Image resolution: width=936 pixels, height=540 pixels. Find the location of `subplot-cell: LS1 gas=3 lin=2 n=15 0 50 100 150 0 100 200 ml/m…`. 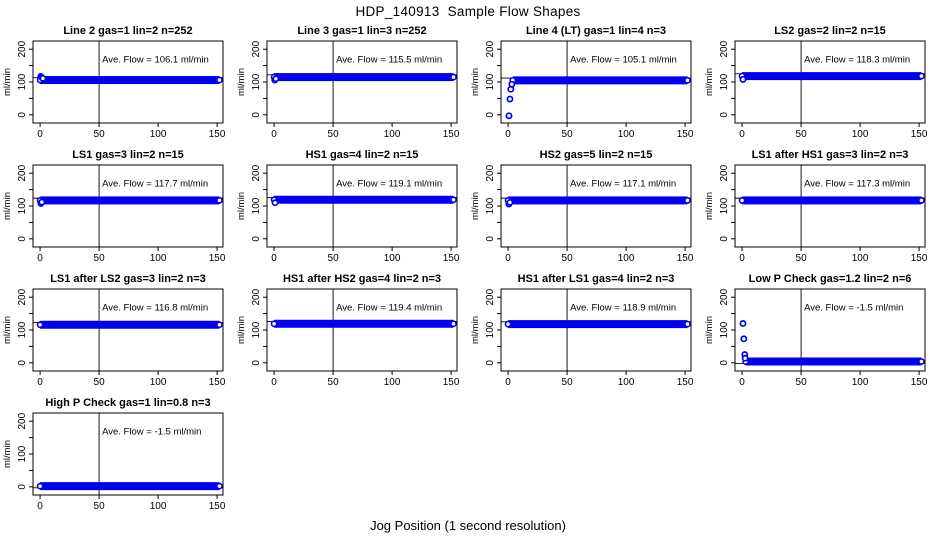

subplot-cell: LS1 gas=3 lin=2 n=15 0 50 100 150 0 100 200 ml/m… is located at coordinates (117, 208).